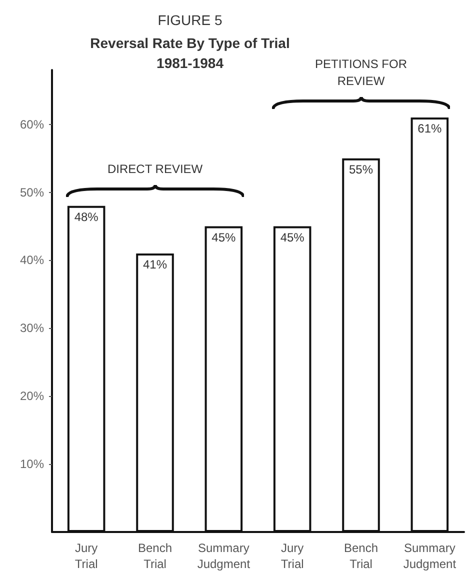  Describe the element at coordinates (190, 20) in the screenshot. I see `chart-title: FIGURE 5` at that location.